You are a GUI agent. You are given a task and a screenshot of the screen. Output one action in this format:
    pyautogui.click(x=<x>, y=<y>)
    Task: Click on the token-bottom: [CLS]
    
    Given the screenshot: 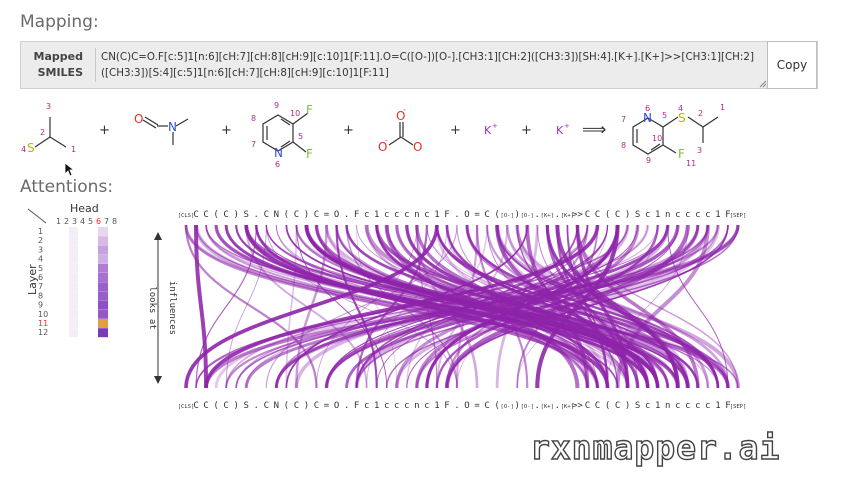 What is the action you would take?
    pyautogui.click(x=186, y=407)
    